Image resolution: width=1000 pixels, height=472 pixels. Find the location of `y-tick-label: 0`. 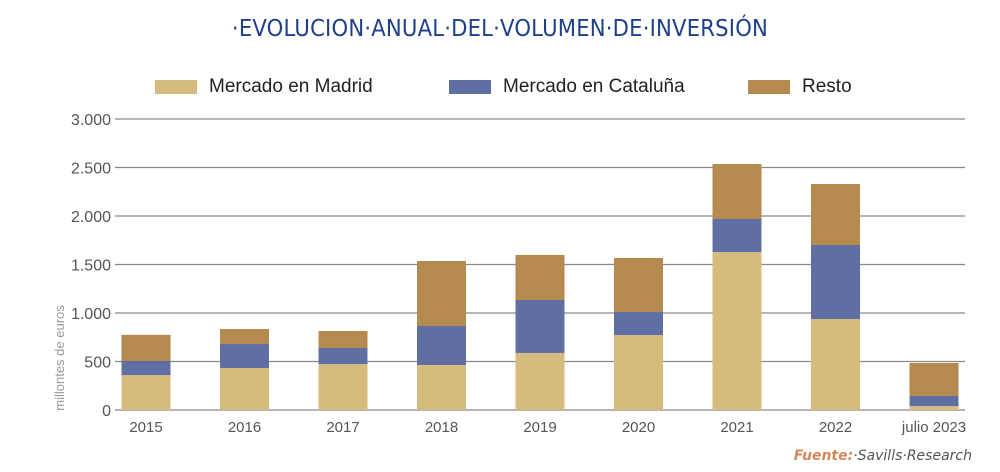

y-tick-label: 0 is located at coordinates (106, 411).